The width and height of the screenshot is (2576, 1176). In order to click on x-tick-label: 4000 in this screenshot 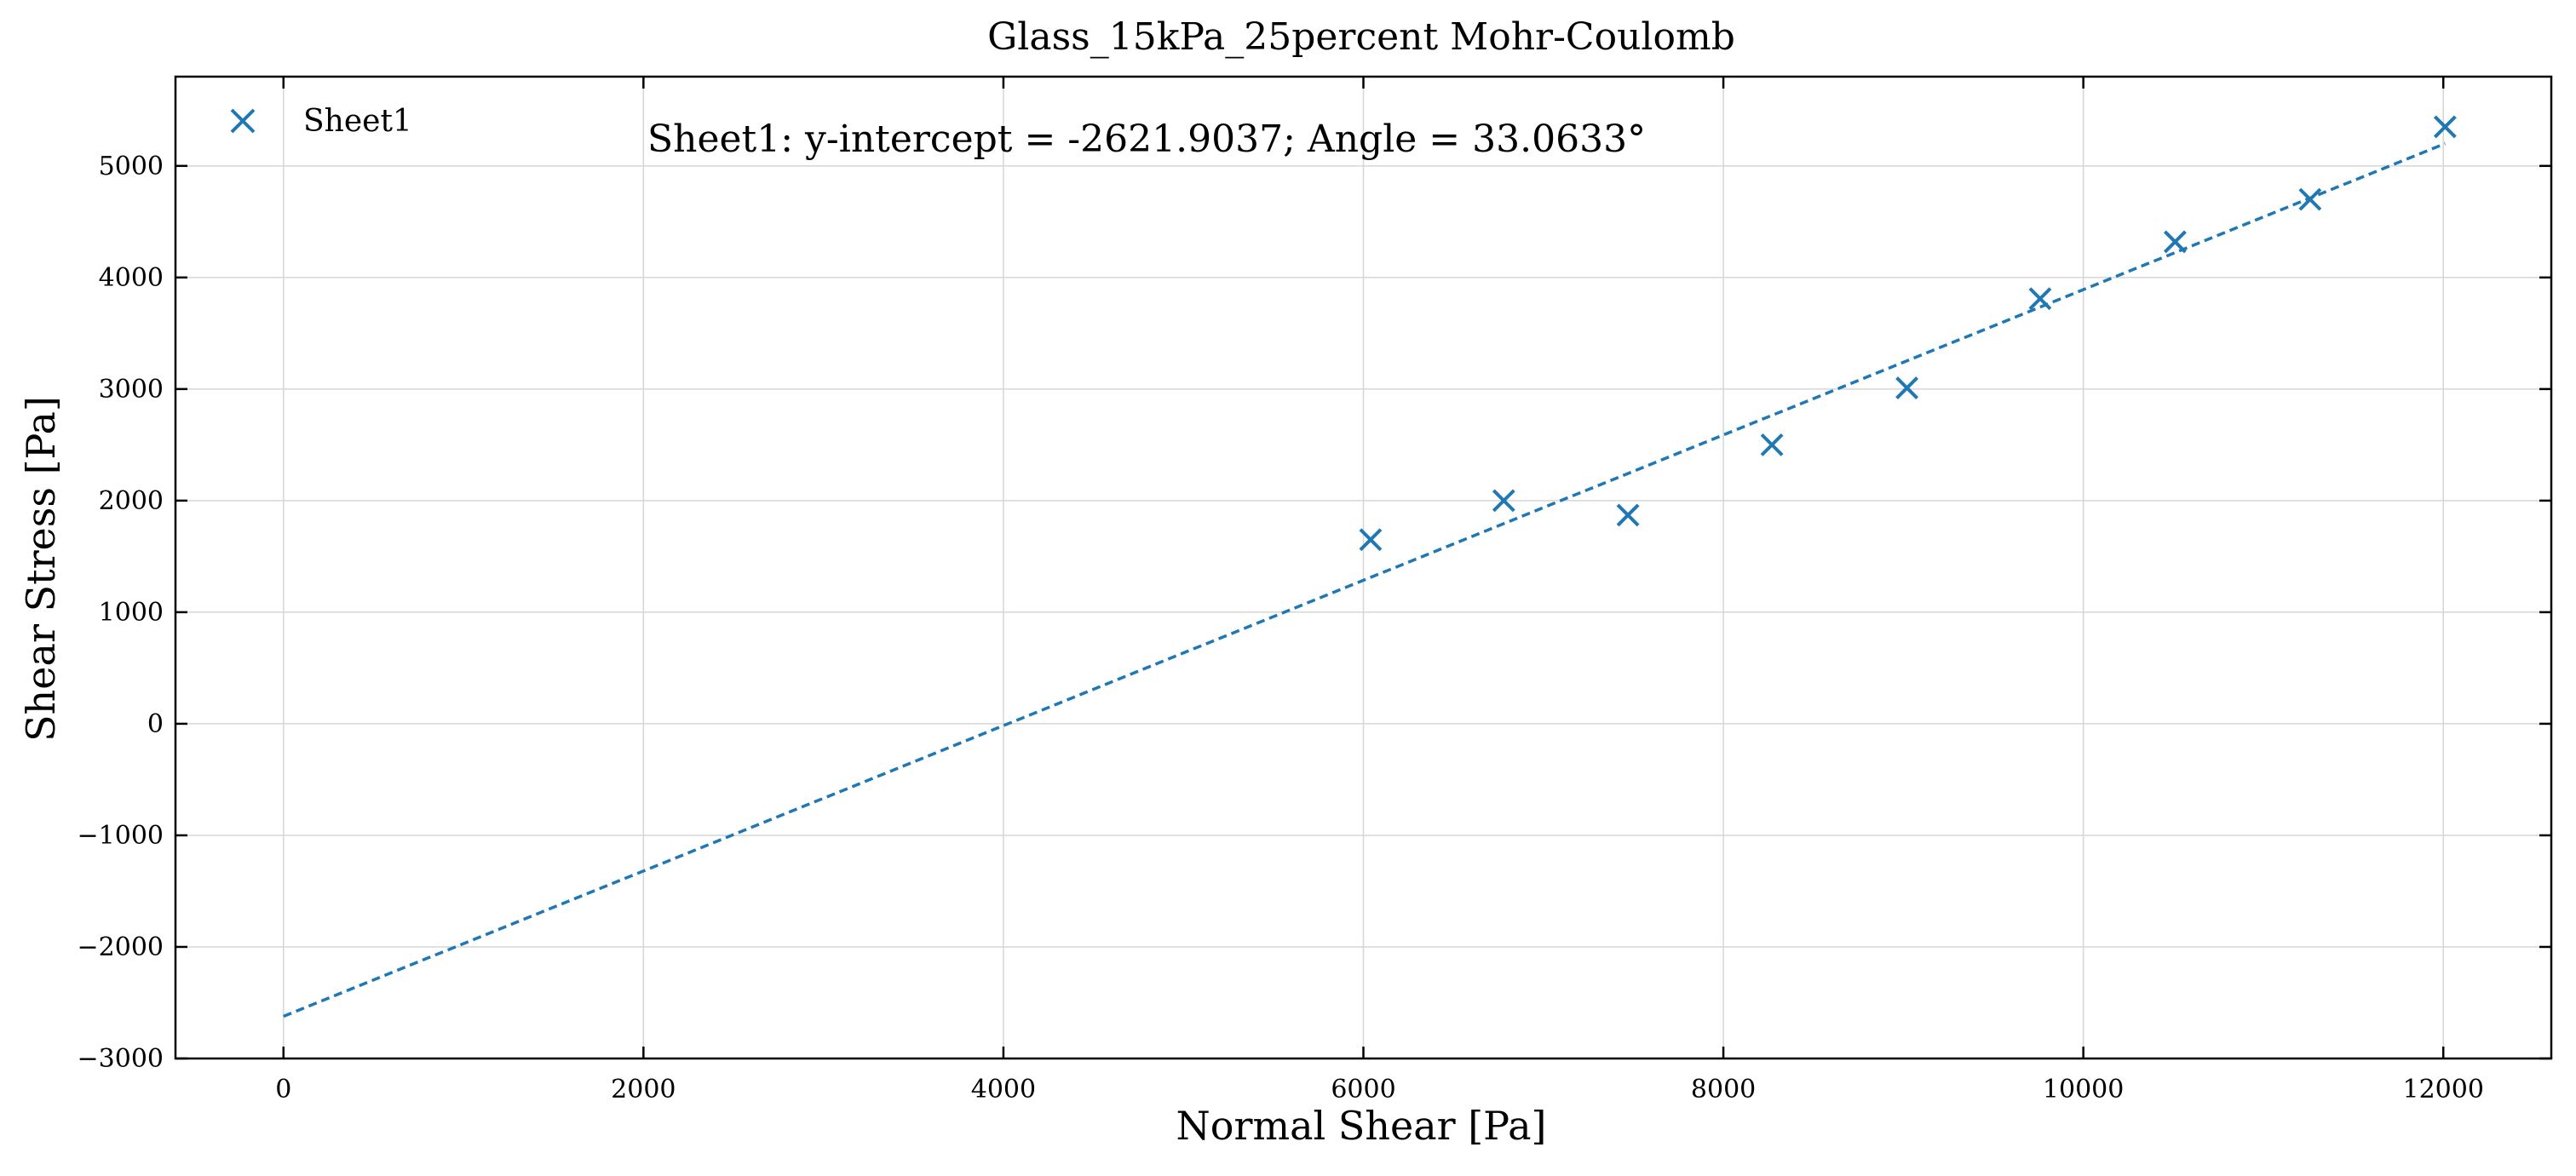, I will do `click(1004, 1090)`.